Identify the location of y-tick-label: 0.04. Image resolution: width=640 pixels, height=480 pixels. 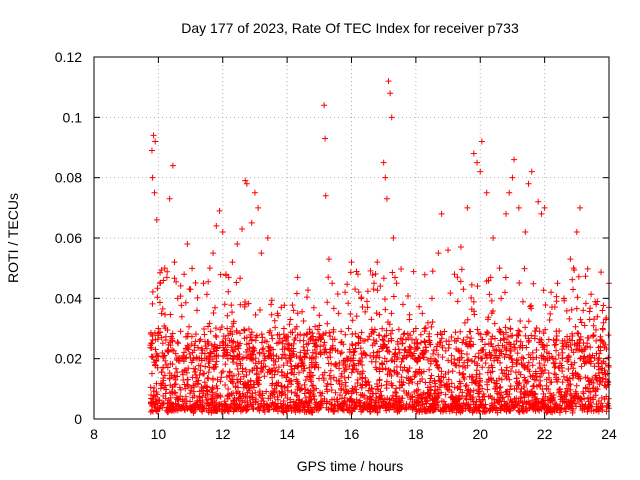
(68, 298).